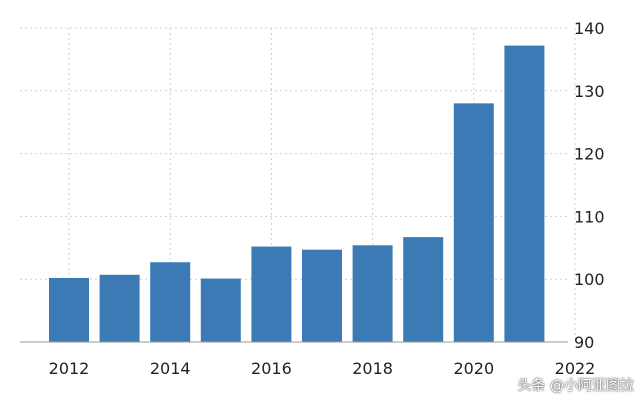 This screenshot has width=640, height=400. I want to click on x-axis-ticks: 2012 2014 2016 2018 2020 2022, so click(322, 368).